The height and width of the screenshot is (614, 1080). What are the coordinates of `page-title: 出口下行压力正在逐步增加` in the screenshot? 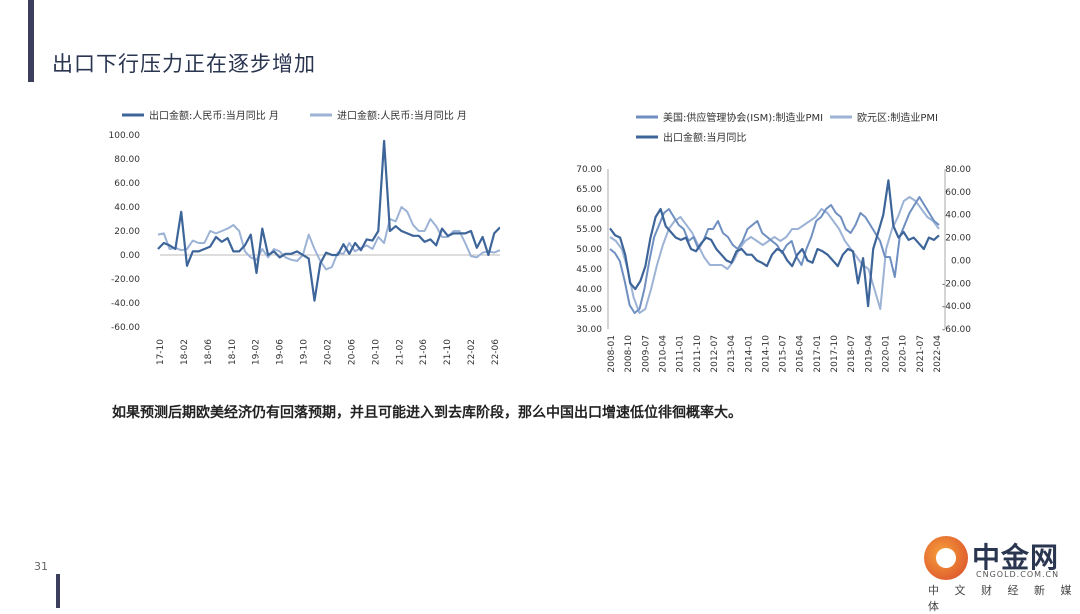 It's located at (184, 64).